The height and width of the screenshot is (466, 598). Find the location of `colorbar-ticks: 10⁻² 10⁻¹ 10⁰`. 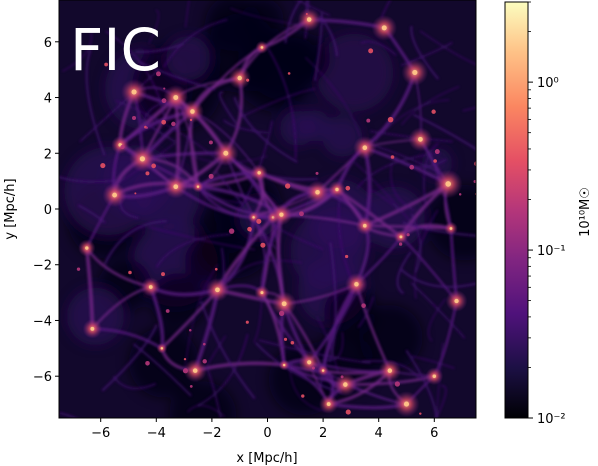

colorbar-ticks: 10⁻² 10⁻¹ 10⁰ is located at coordinates (547, 214).